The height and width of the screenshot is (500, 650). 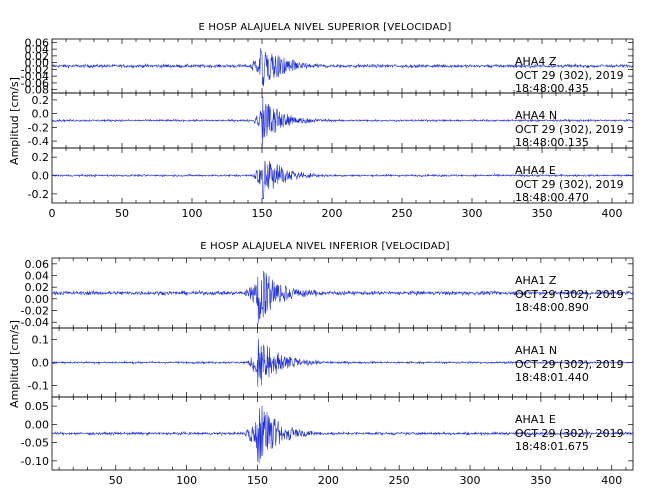 I want to click on ytick-label-aha1-z: -0.02, so click(x=35, y=311).